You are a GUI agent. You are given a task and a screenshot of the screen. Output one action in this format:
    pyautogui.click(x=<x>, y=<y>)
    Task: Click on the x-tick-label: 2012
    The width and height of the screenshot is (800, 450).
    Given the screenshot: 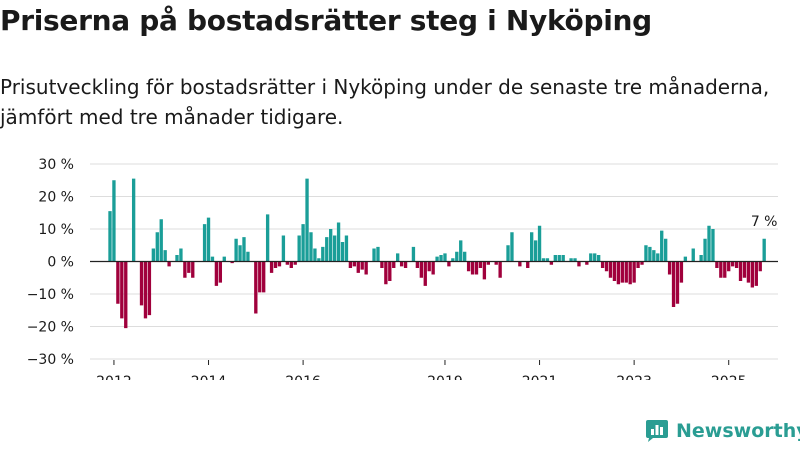 What is the action you would take?
    pyautogui.click(x=114, y=377)
    